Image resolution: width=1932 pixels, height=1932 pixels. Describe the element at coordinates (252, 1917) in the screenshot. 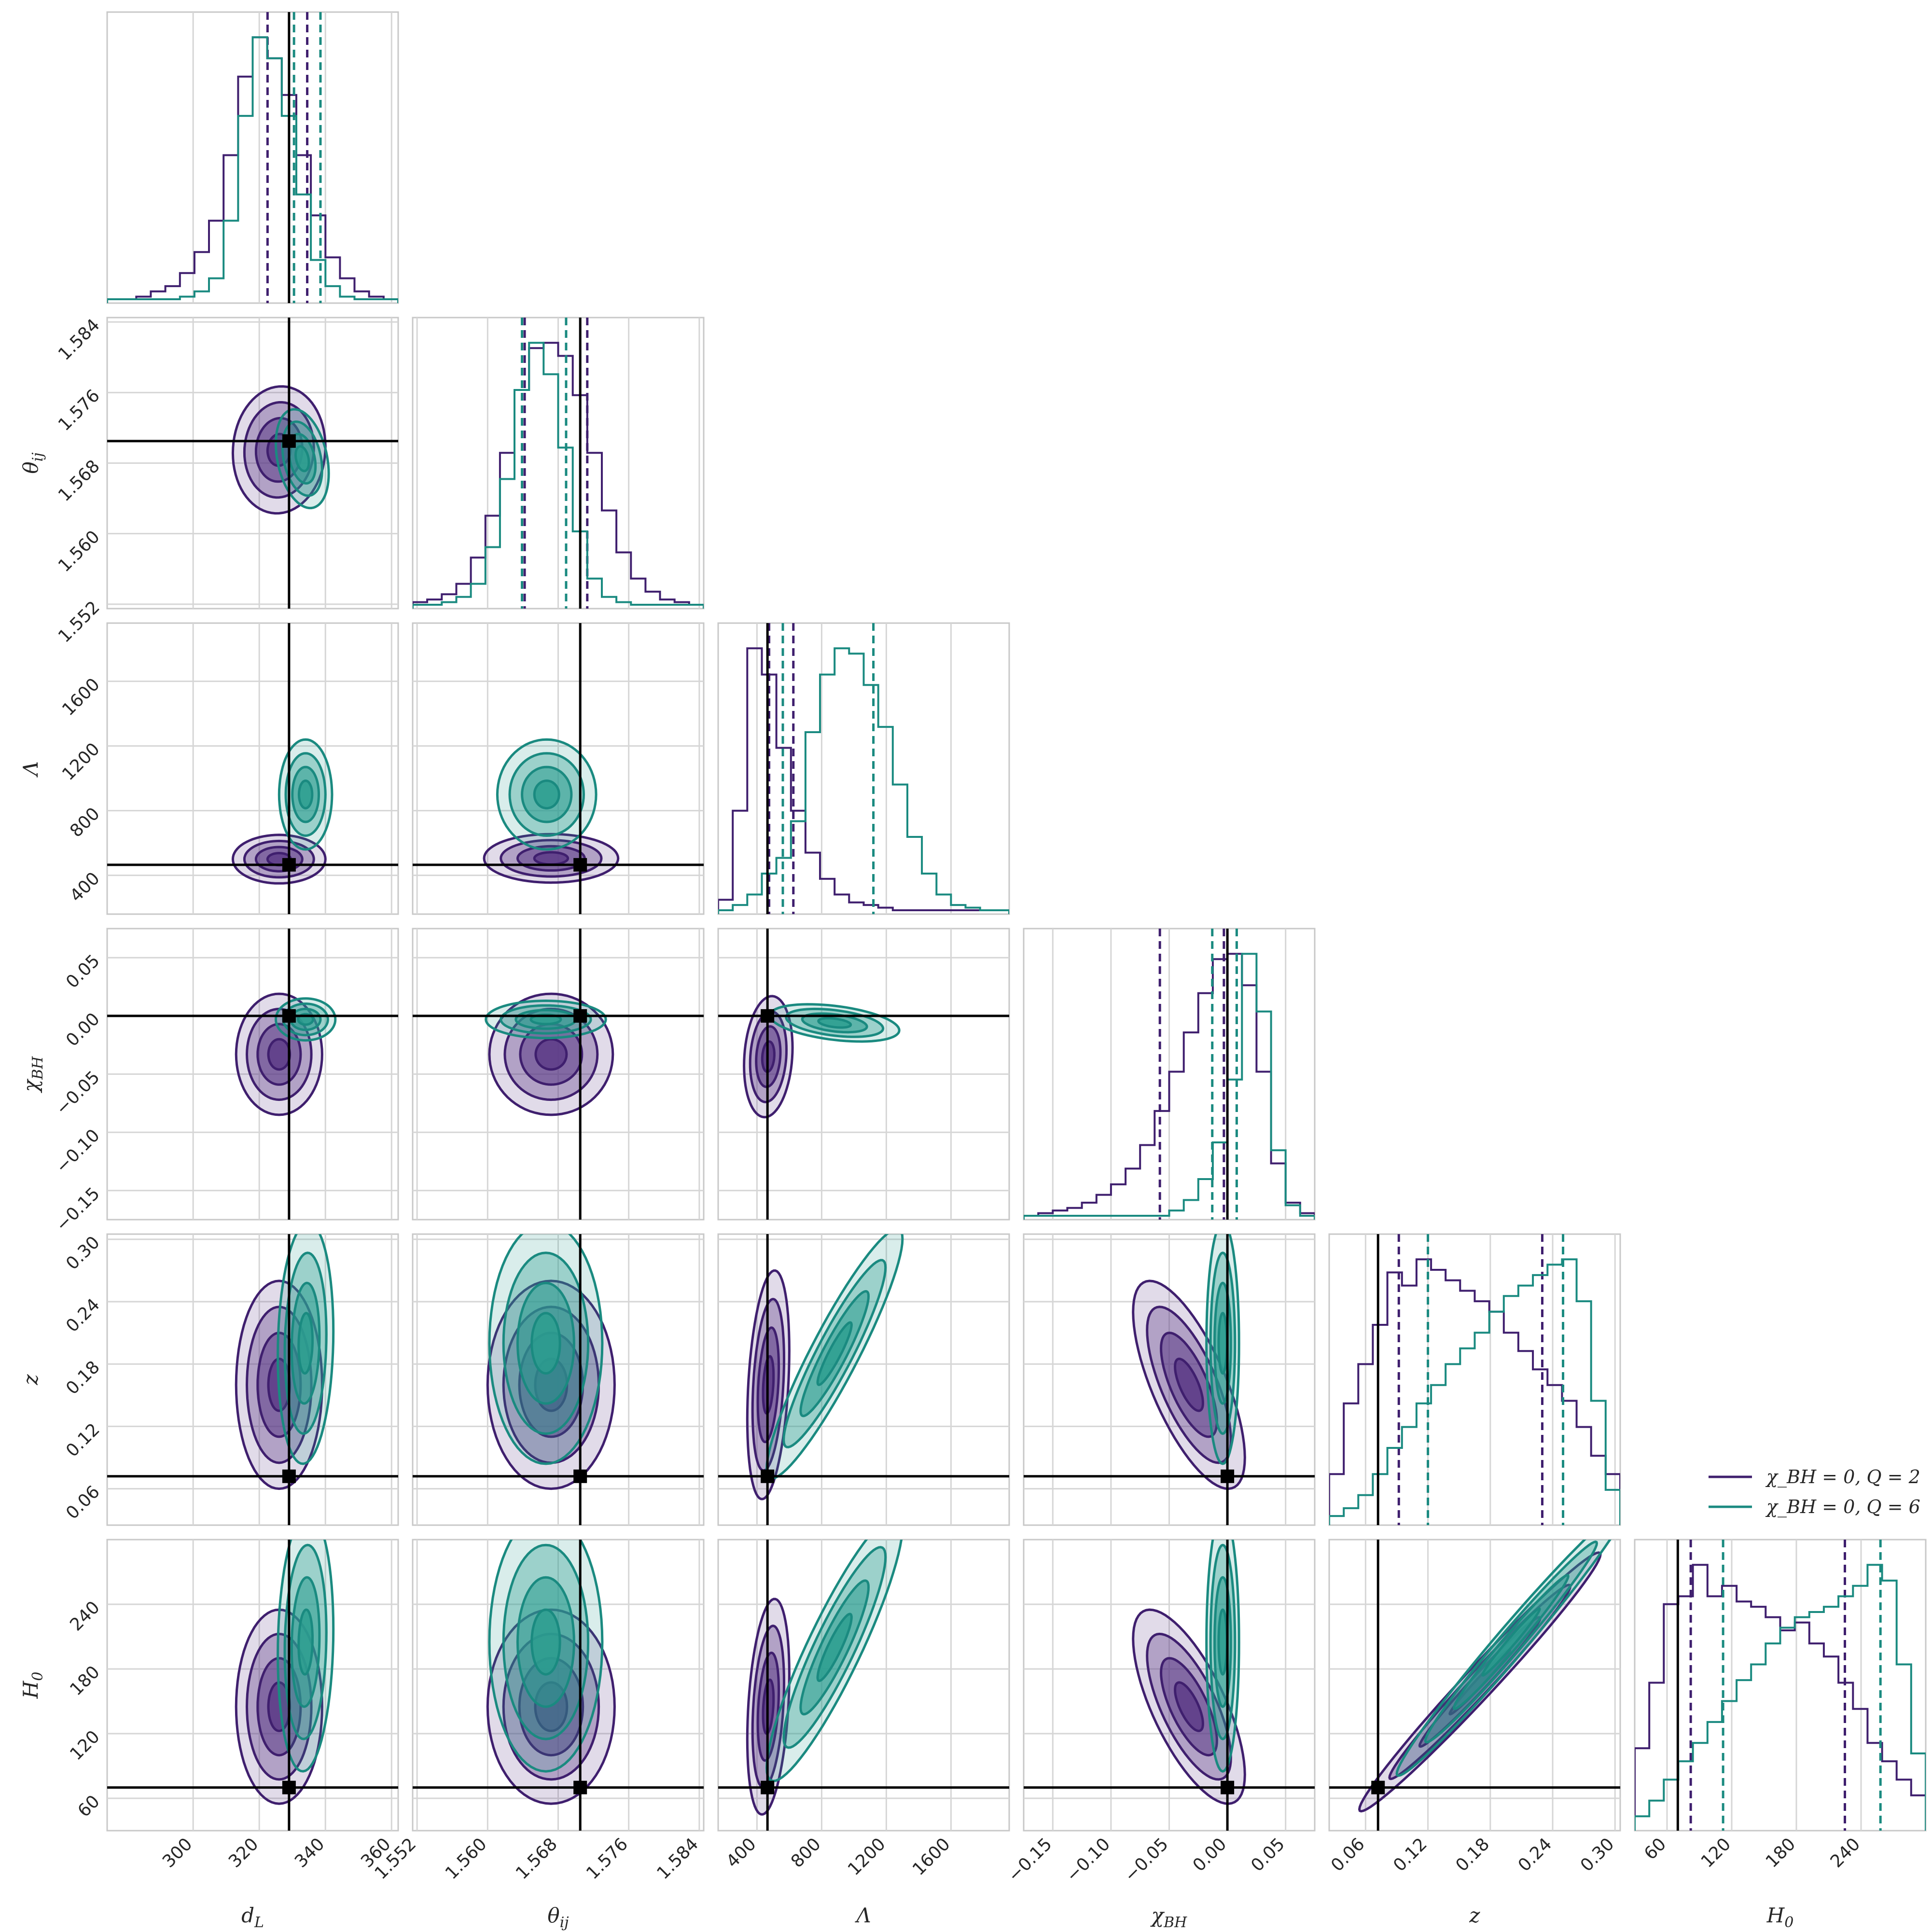

I see `x-axis-label-dL: dL` at that location.